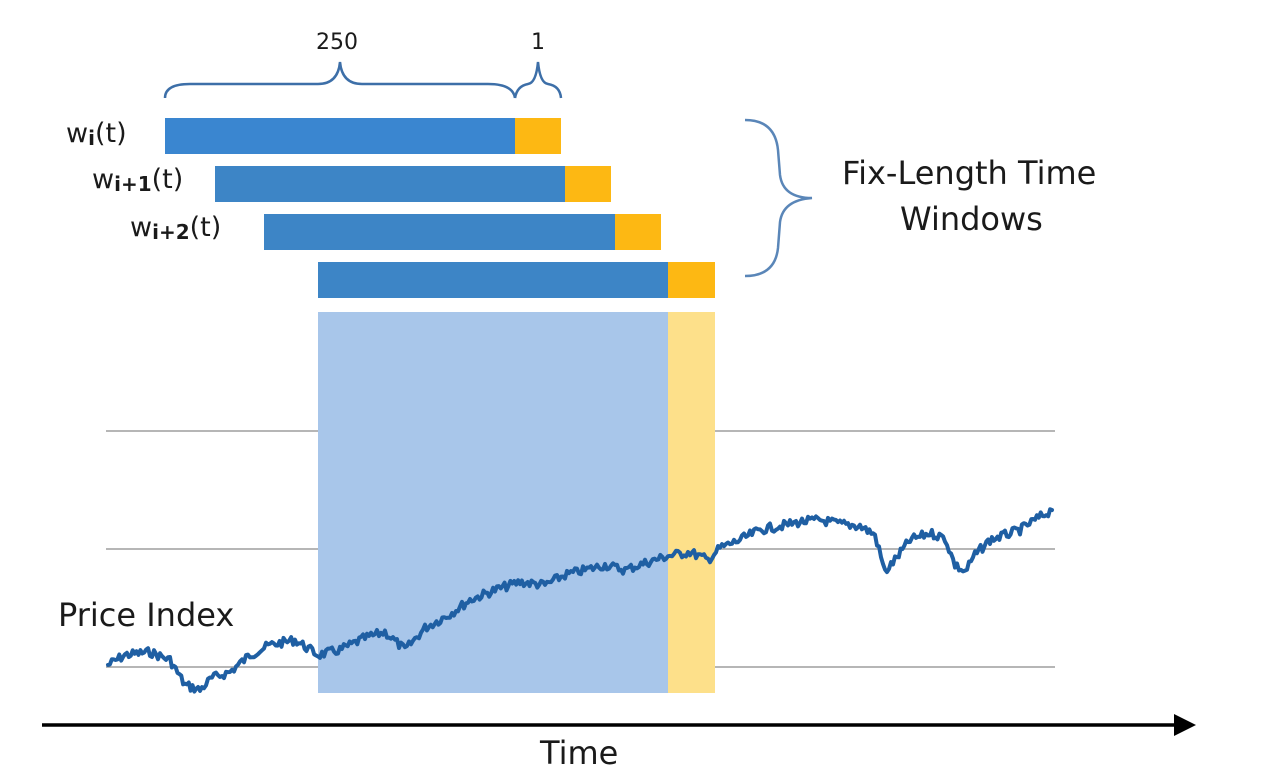 The width and height of the screenshot is (1265, 774). Describe the element at coordinates (579, 753) in the screenshot. I see `time-axis-label: Time` at that location.